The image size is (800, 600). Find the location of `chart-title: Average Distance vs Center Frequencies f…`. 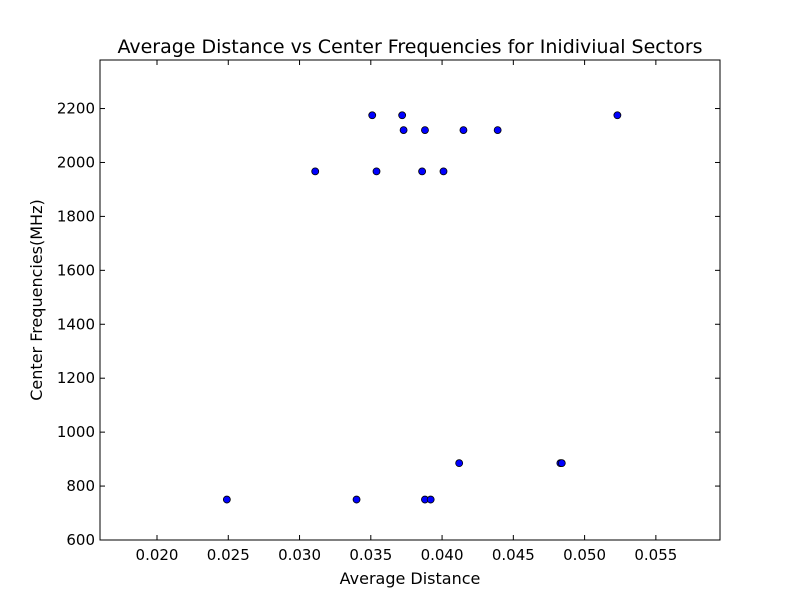

chart-title: Average Distance vs Center Frequencies f… is located at coordinates (409, 47).